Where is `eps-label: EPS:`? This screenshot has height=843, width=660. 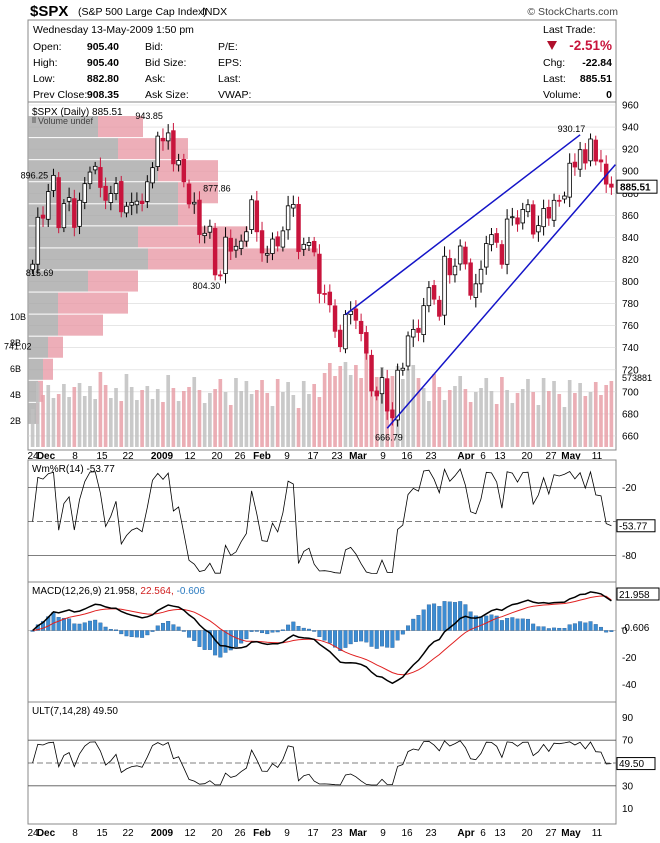
eps-label: EPS: is located at coordinates (230, 63).